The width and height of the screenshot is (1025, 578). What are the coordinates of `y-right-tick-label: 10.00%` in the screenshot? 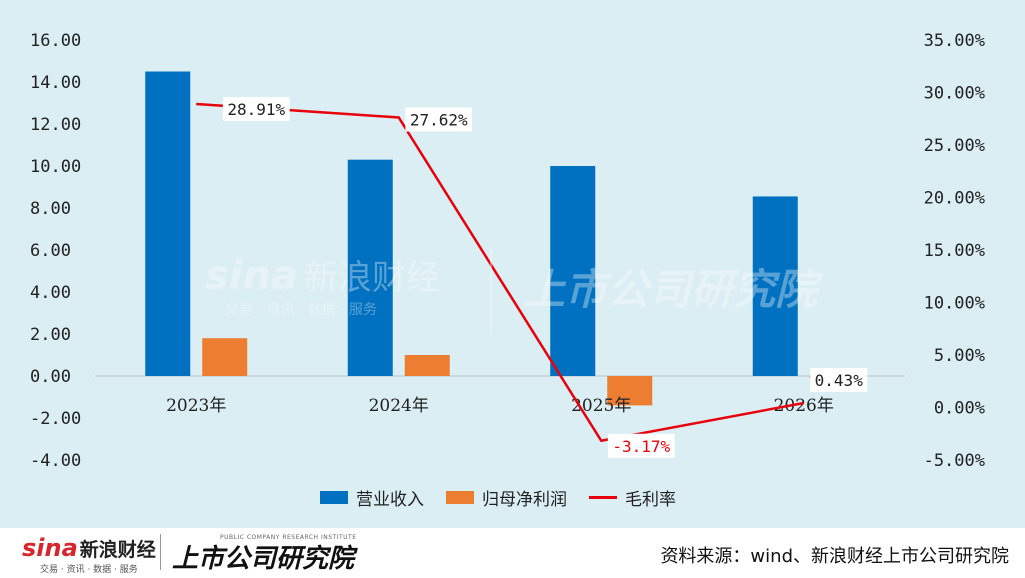 It's located at (954, 304).